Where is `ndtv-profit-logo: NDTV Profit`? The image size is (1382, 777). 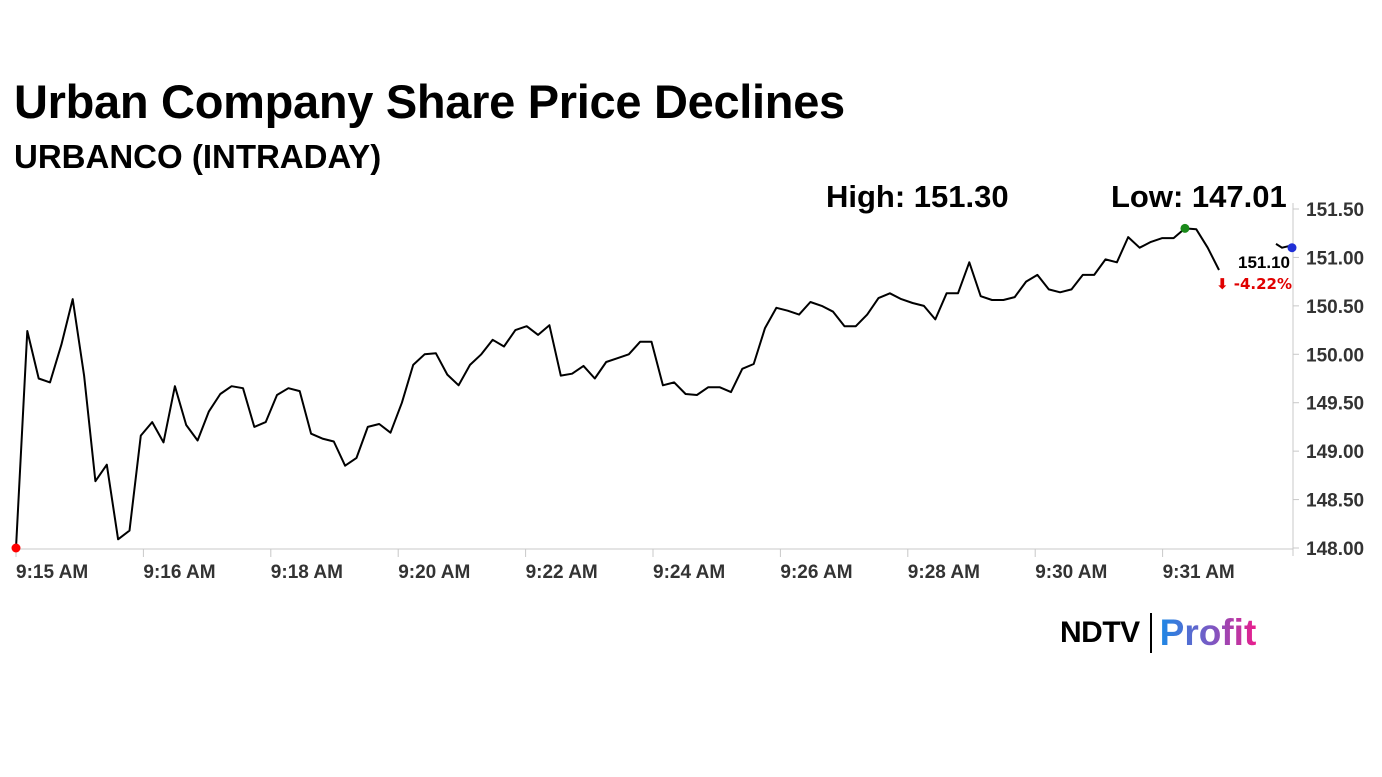
ndtv-profit-logo: NDTV Profit is located at coordinates (1158, 633).